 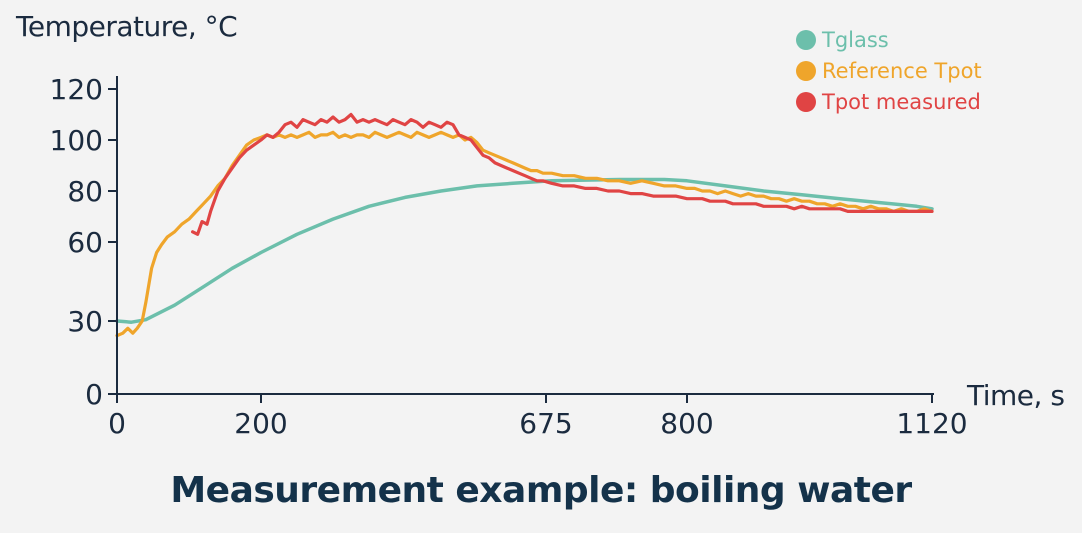 What do you see at coordinates (902, 70) in the screenshot?
I see `legend-label-reference-tpot: Reference Tpot` at bounding box center [902, 70].